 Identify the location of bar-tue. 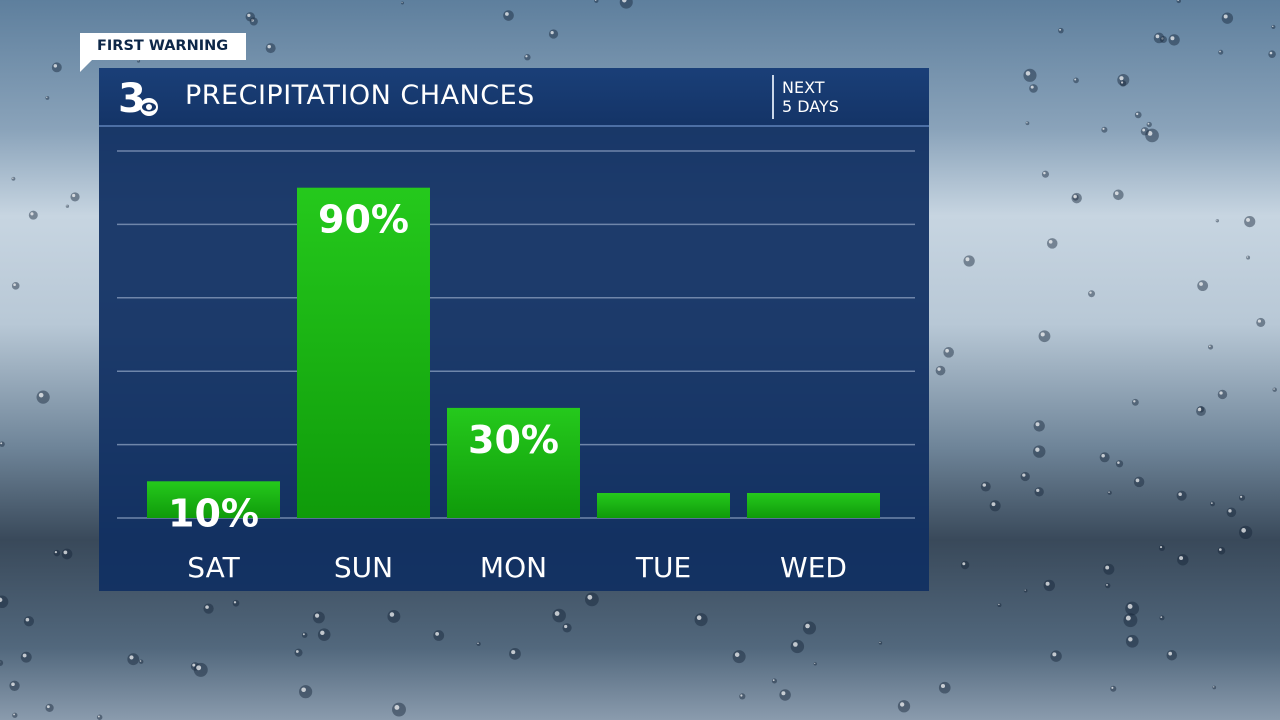
(663, 505).